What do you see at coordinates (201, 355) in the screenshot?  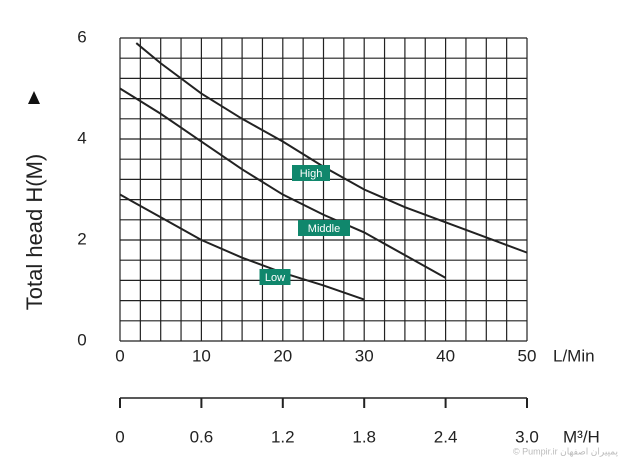 I see `x-tick-label: 10` at bounding box center [201, 355].